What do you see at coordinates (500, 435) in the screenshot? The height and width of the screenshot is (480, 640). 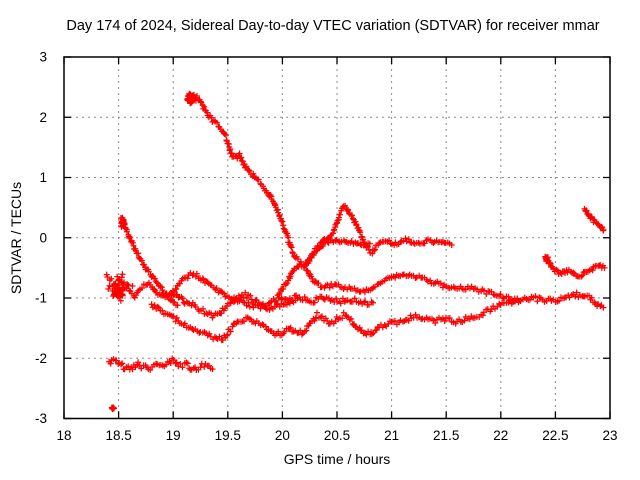 I see `x-tick-label: 22` at bounding box center [500, 435].